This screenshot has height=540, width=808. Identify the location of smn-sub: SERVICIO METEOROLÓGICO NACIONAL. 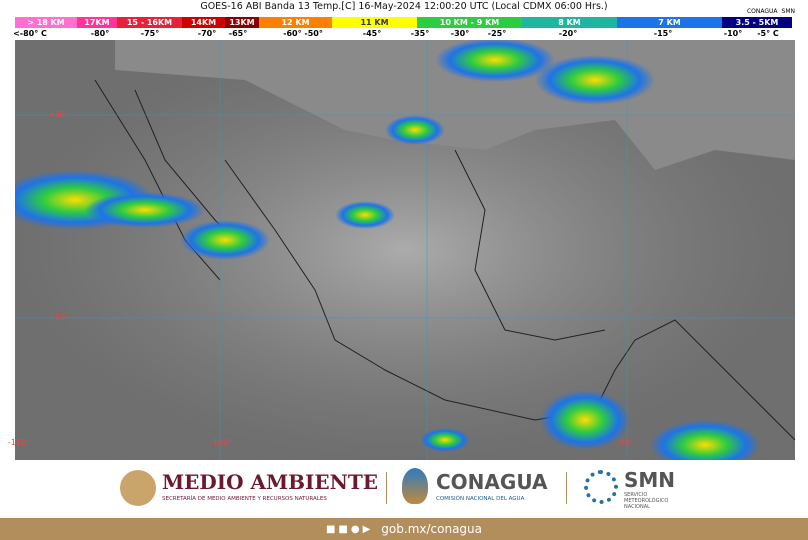
(646, 501).